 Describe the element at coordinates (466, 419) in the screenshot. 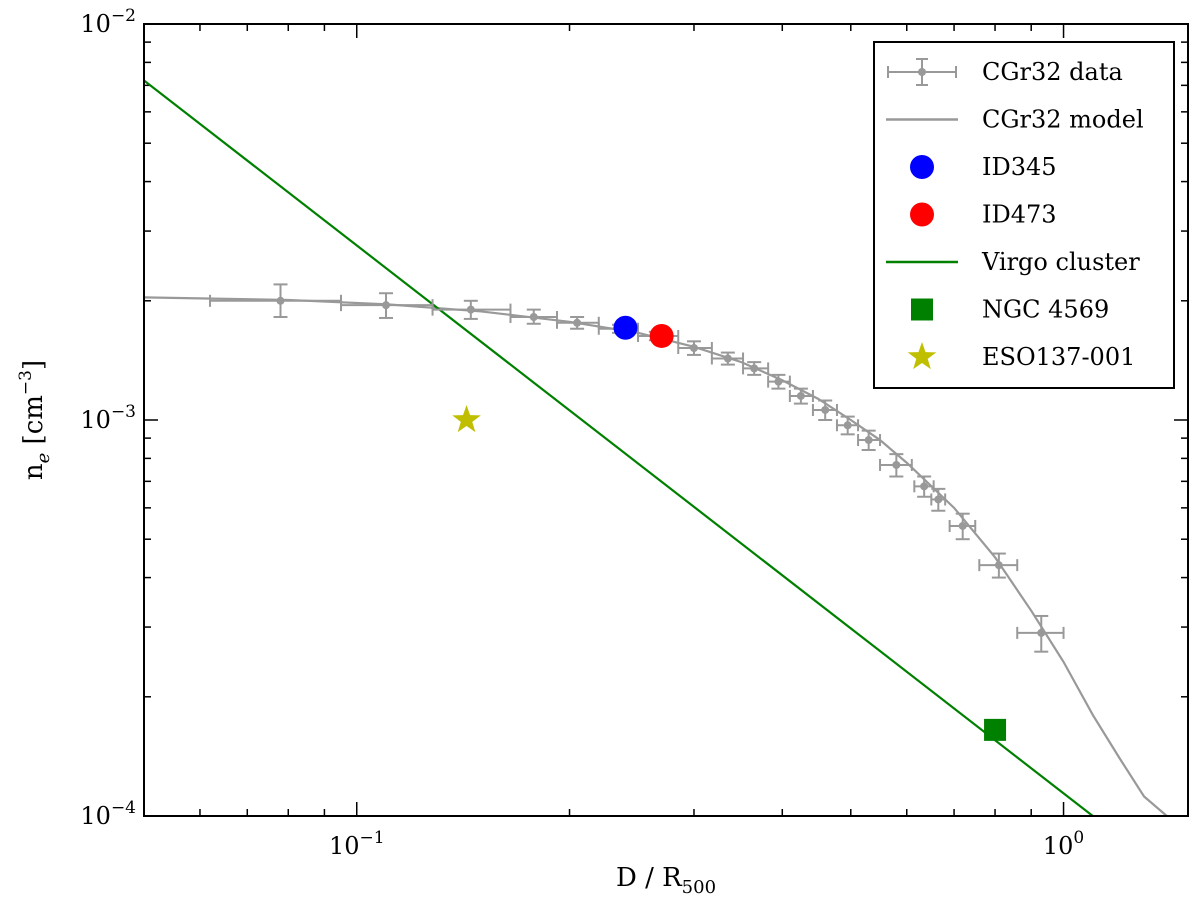

I see `eso137-001-marker` at that location.